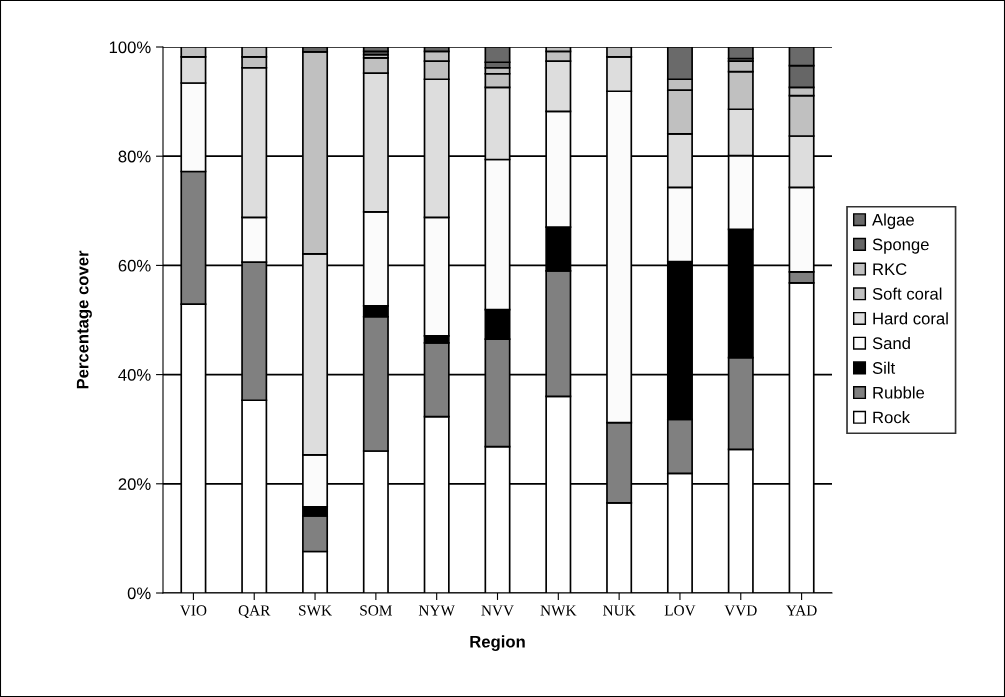 The height and width of the screenshot is (697, 1005). What do you see at coordinates (910, 318) in the screenshot?
I see `legend-label: Hard coral` at bounding box center [910, 318].